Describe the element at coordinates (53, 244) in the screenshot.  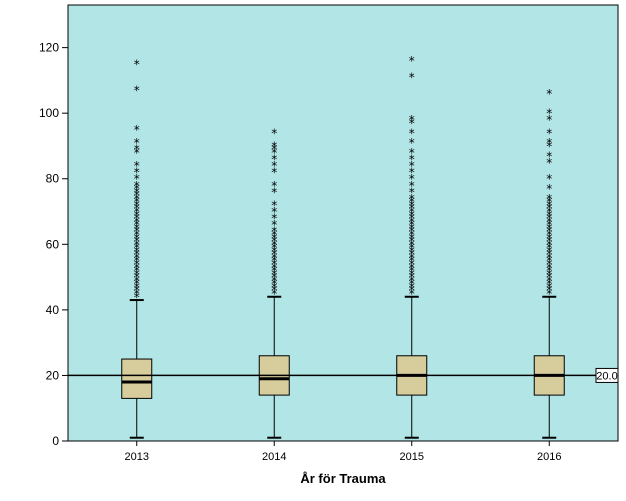
I see `y-tick-label-60: 60` at that location.